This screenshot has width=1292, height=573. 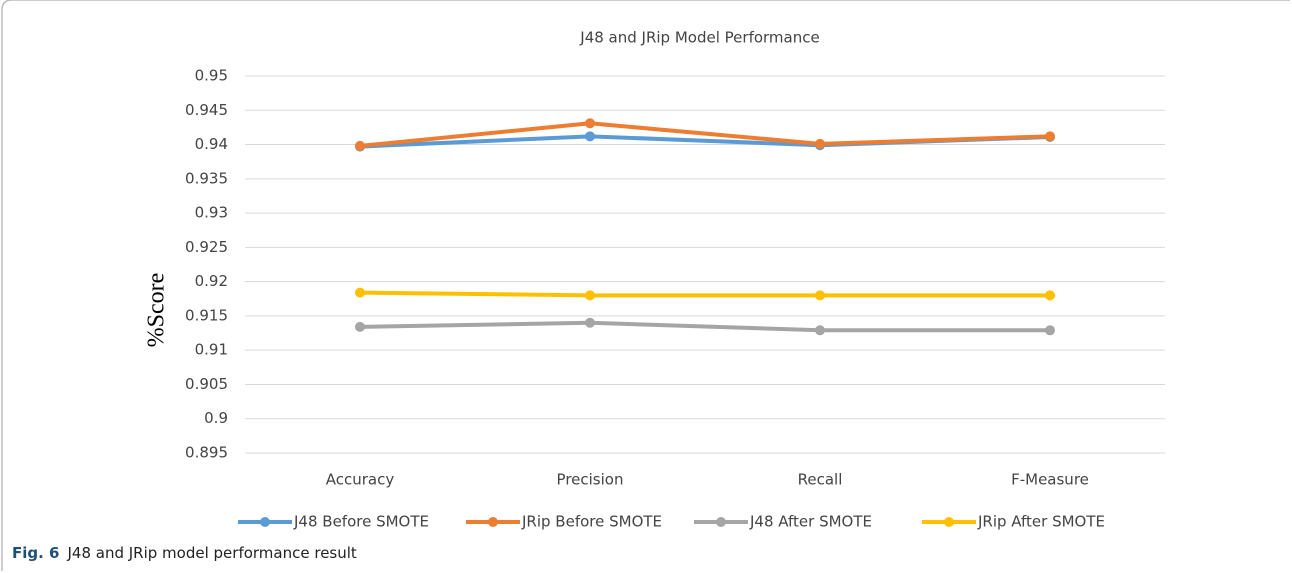 I want to click on y-tick-label: 0.935, so click(x=206, y=178).